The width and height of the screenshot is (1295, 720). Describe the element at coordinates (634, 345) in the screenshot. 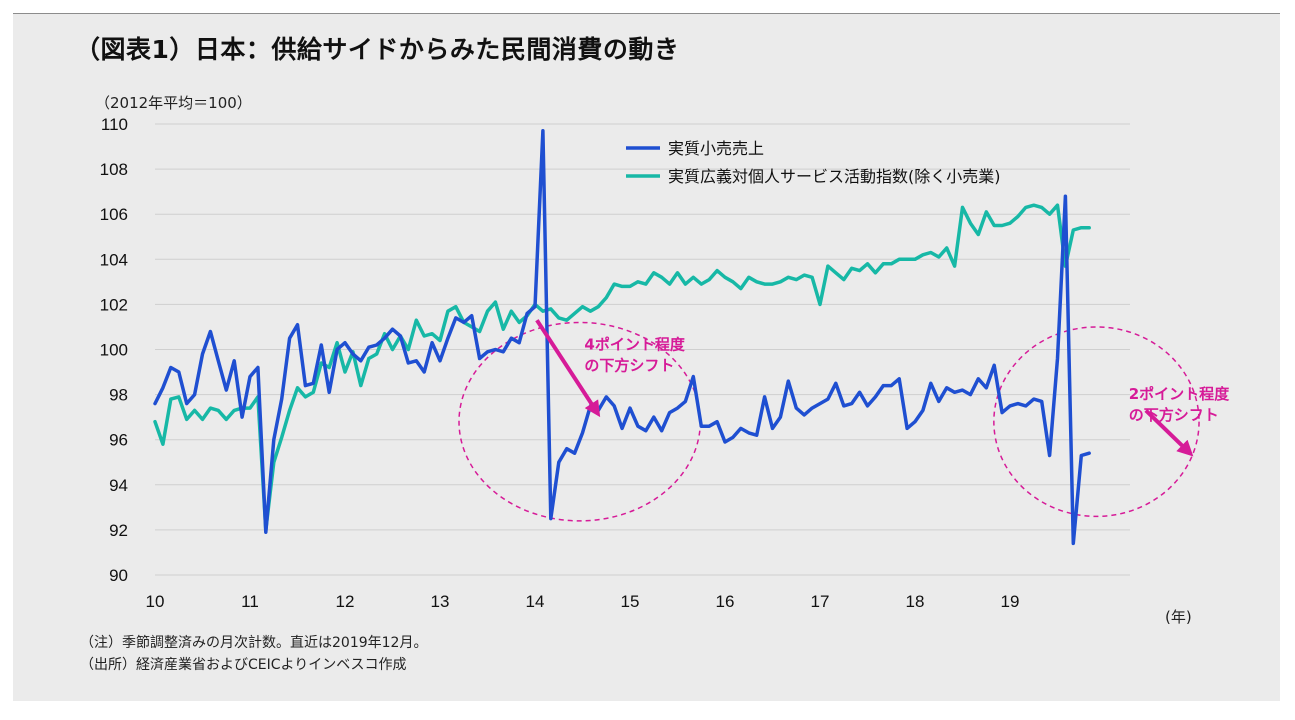

I see `annotation-label: 4ポイント程度` at that location.